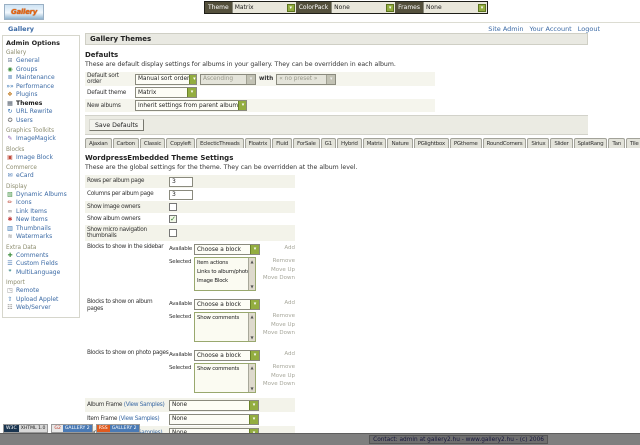 The height and width of the screenshot is (445, 640). I want to click on gallery2-badge: G2 GALLERY 2, so click(72, 428).